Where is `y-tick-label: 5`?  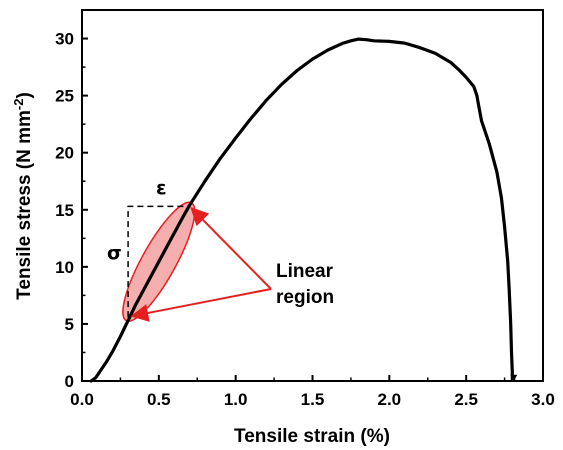 y-tick-label: 5 is located at coordinates (69, 324).